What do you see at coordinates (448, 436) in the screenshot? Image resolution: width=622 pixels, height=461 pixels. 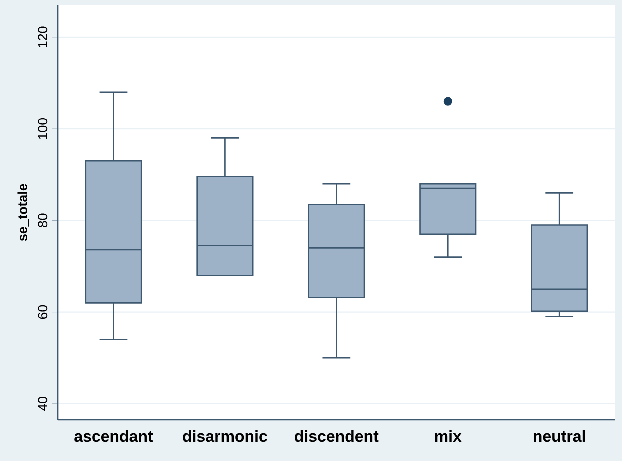 I see `x-tick-label: mix` at bounding box center [448, 436].